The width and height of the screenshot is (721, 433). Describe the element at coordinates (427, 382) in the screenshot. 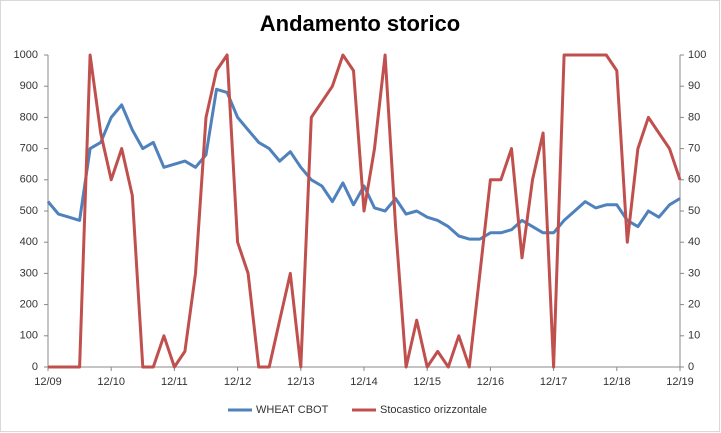

I see `x-tick-label: 12/15` at that location.